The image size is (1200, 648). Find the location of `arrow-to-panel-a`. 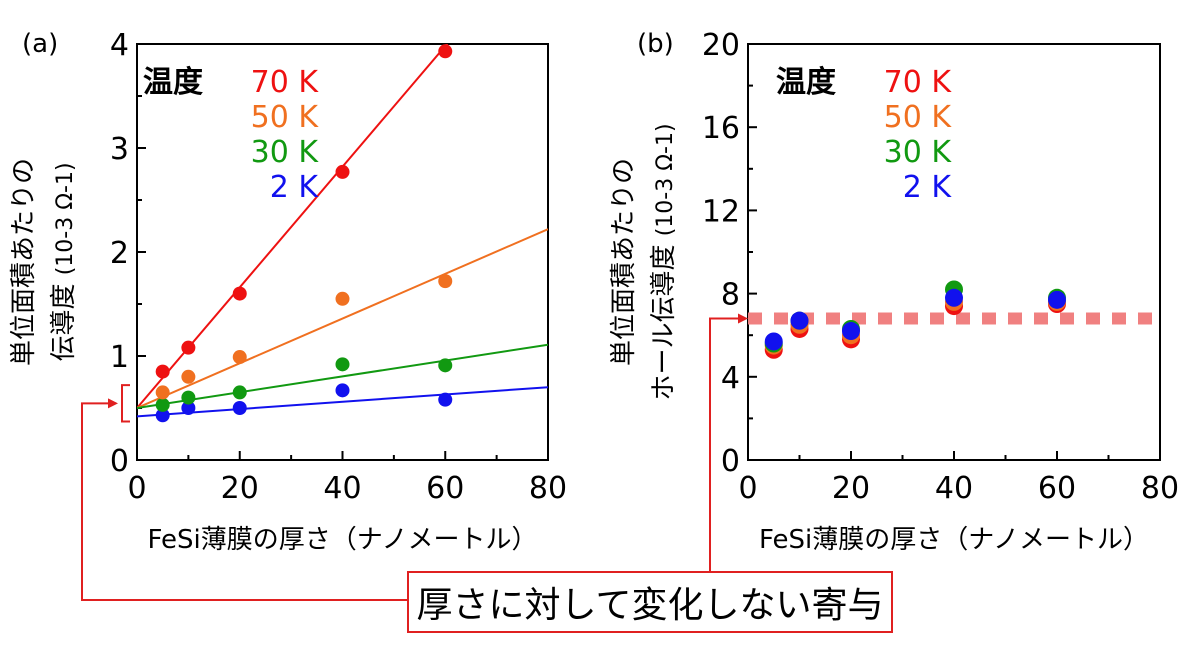

arrow-to-panel-a is located at coordinates (244, 499).